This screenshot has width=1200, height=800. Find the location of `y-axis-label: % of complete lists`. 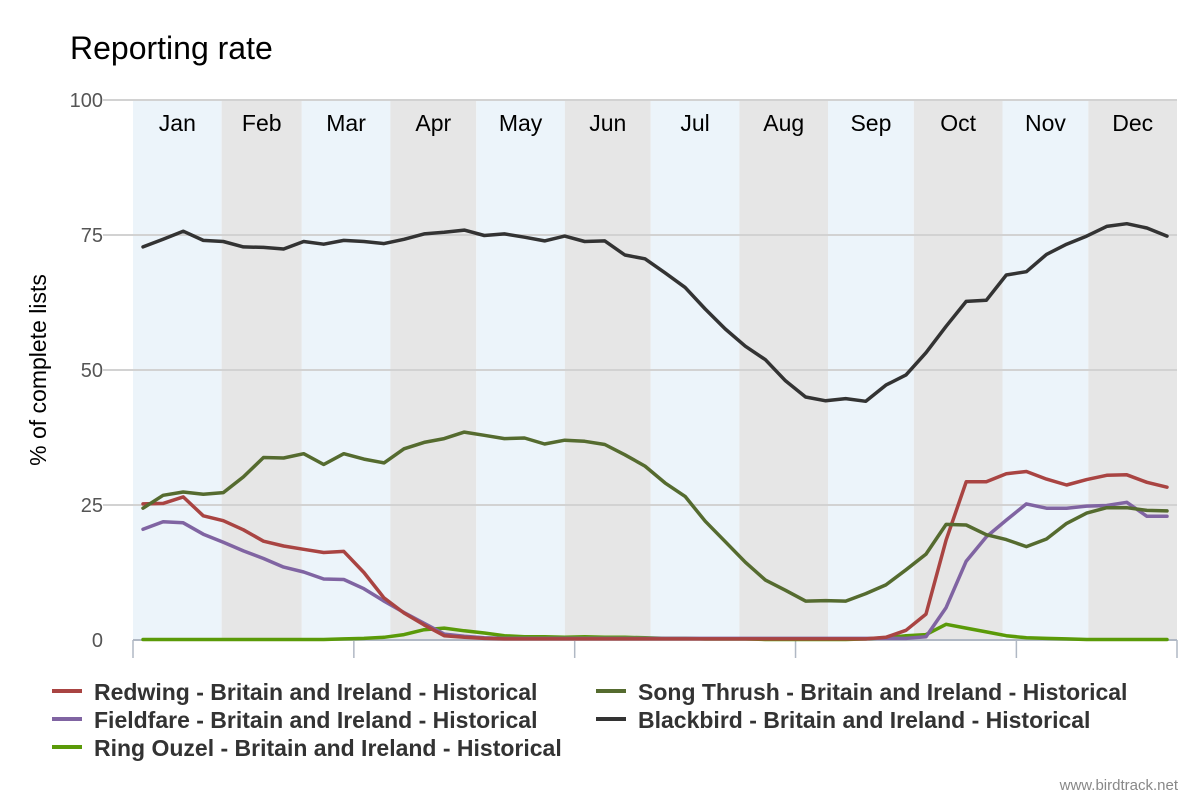

y-axis-label: % of complete lists is located at coordinates (38, 370).